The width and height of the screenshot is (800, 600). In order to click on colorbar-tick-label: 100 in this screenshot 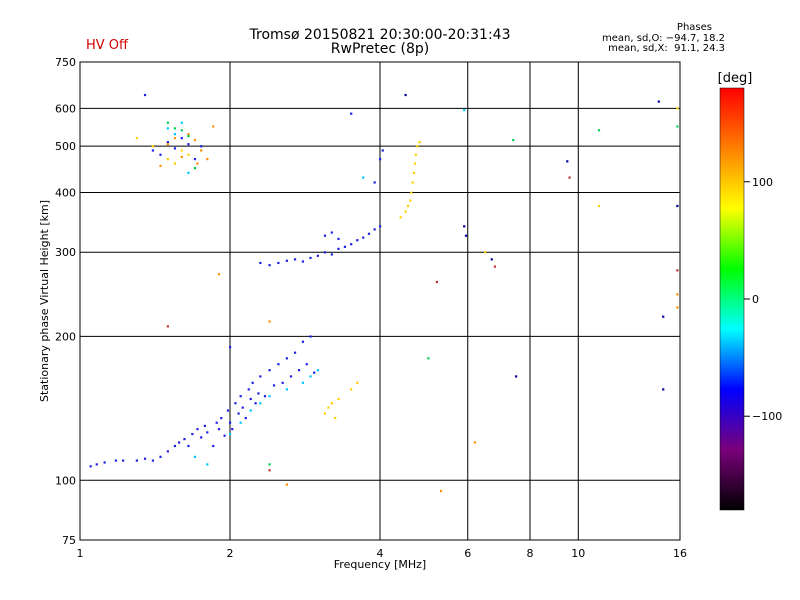, I will do `click(762, 182)`.